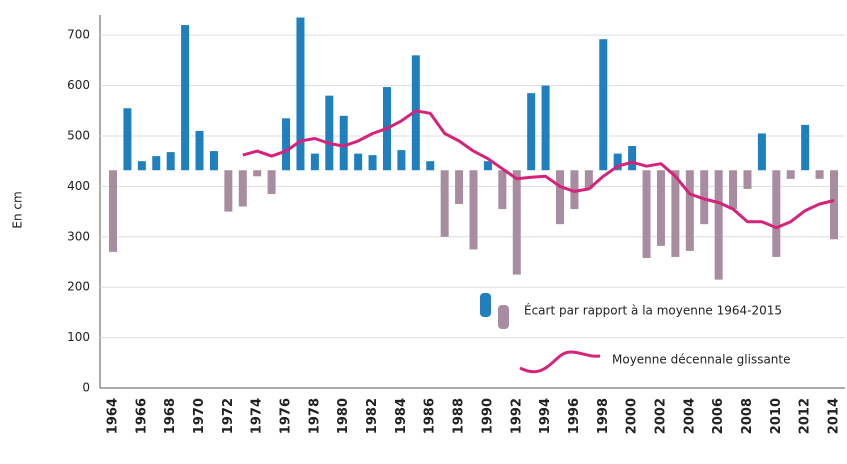 The height and width of the screenshot is (464, 847). Describe the element at coordinates (372, 416) in the screenshot. I see `x-tick-label: 1982` at that location.